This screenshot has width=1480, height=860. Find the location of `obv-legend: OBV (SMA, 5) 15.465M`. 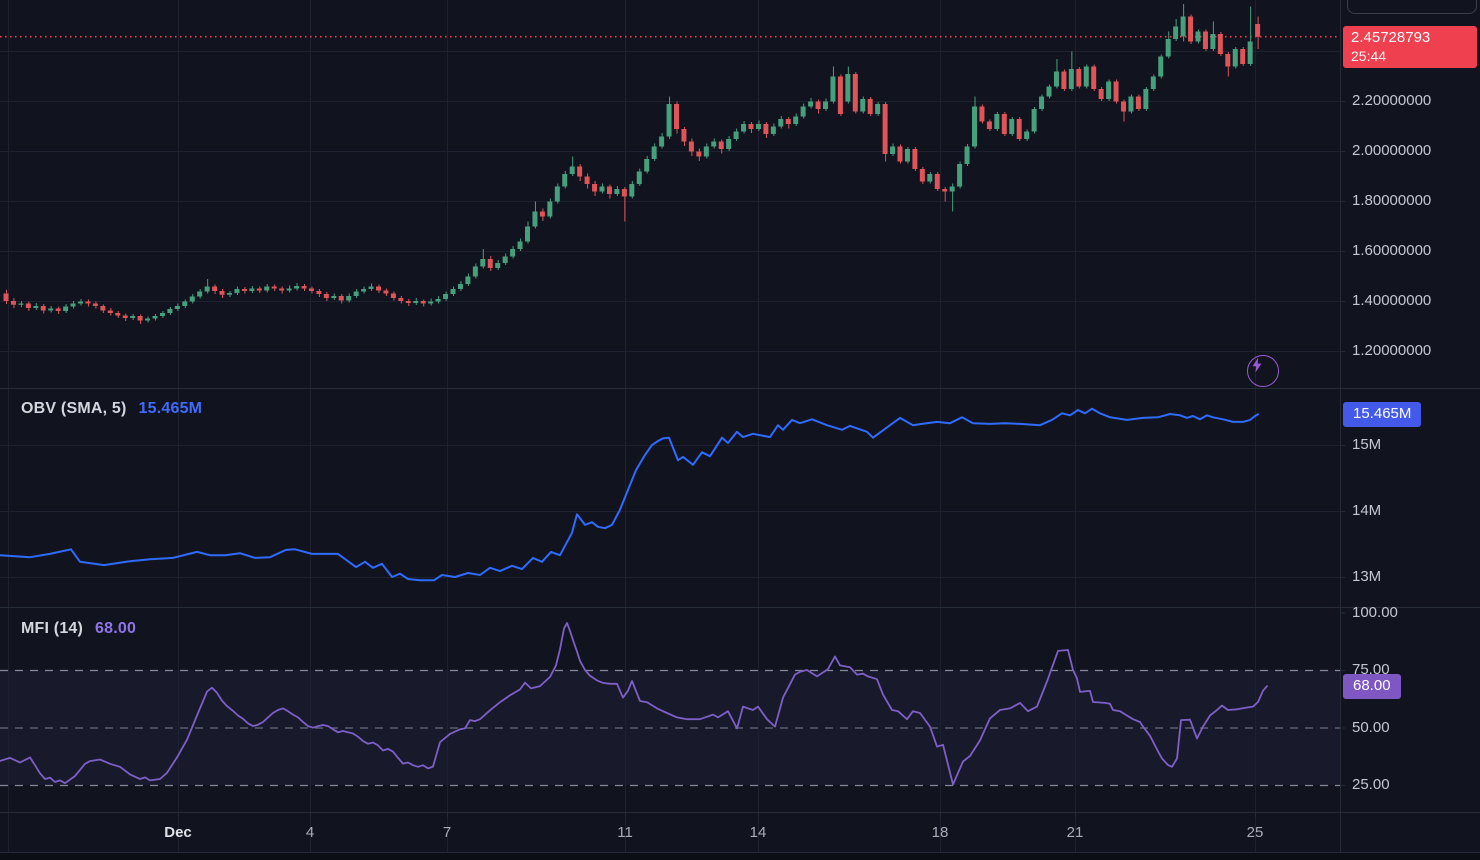

obv-legend: OBV (SMA, 5) 15.465M is located at coordinates (111, 409).